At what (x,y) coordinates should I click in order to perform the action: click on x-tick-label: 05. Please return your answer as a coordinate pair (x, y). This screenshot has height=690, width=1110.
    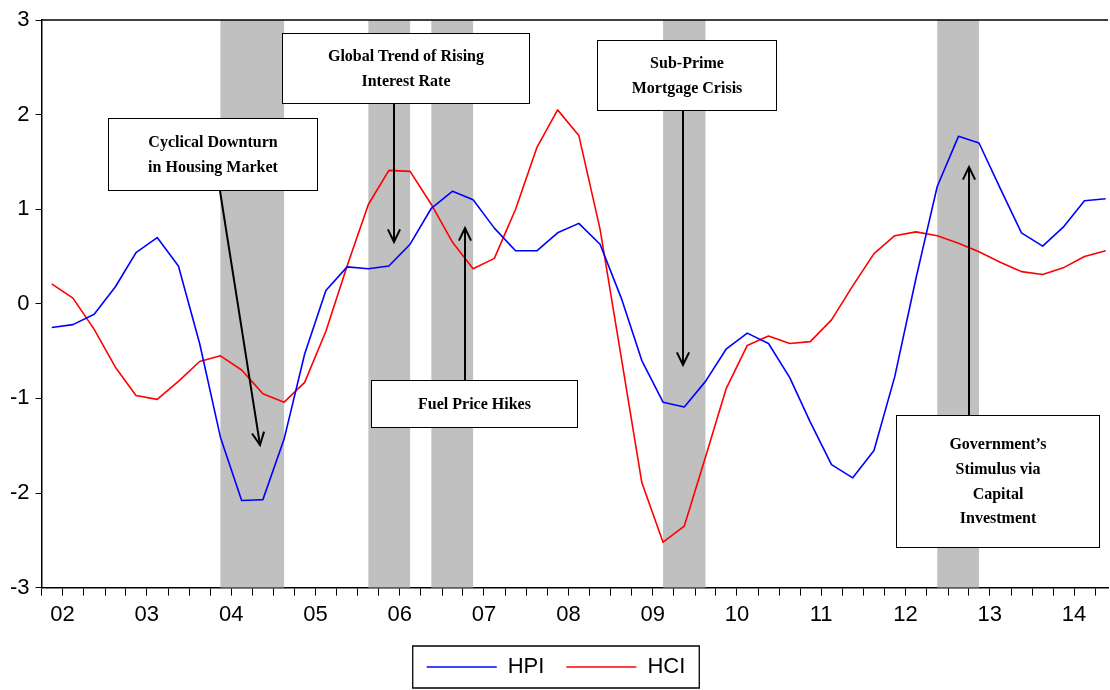
    Looking at the image, I should click on (315, 613).